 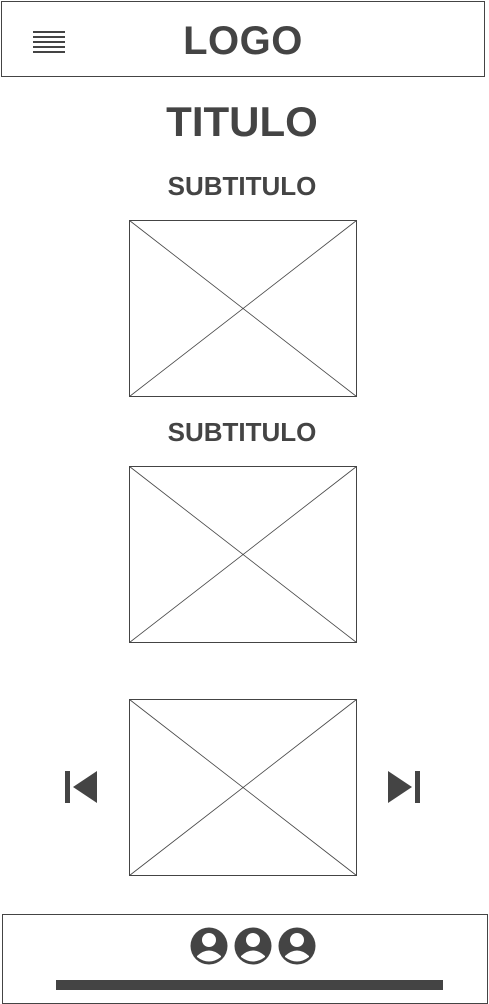 I want to click on user-avatars, so click(x=253, y=946).